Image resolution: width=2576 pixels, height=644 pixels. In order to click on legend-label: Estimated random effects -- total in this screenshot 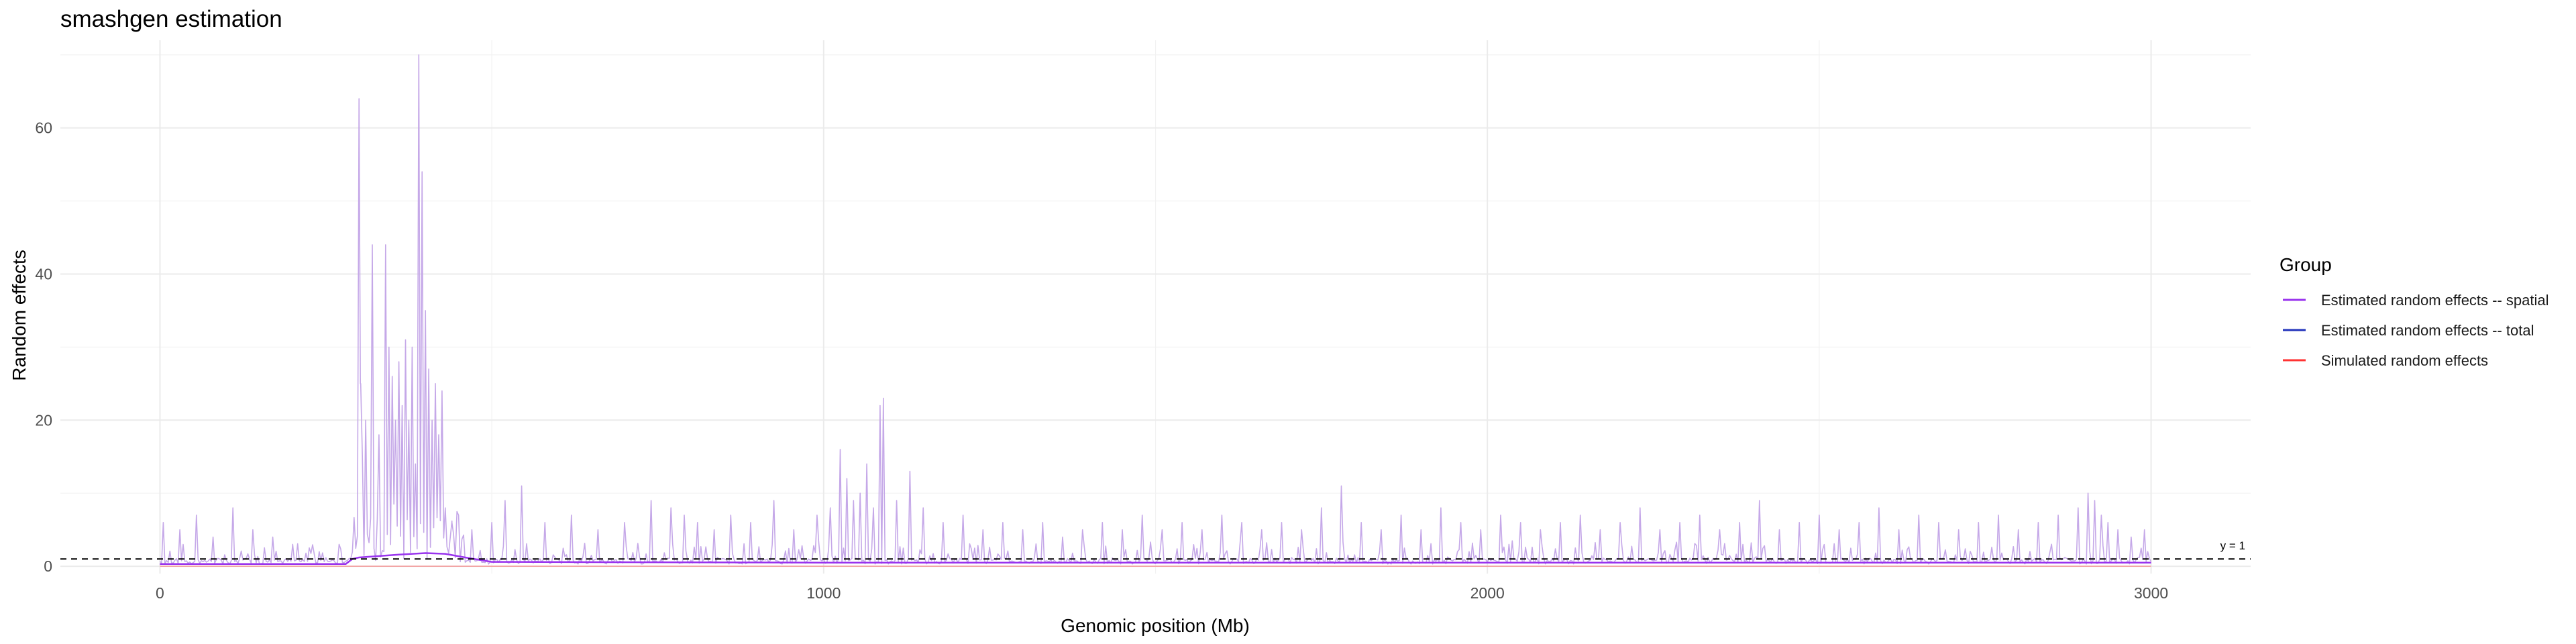, I will do `click(2427, 330)`.